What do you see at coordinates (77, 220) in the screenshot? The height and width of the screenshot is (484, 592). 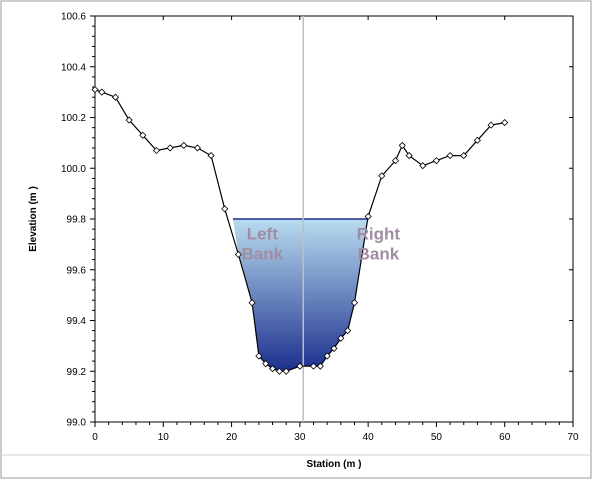 I see `y-tick-label: 99.8` at bounding box center [77, 220].